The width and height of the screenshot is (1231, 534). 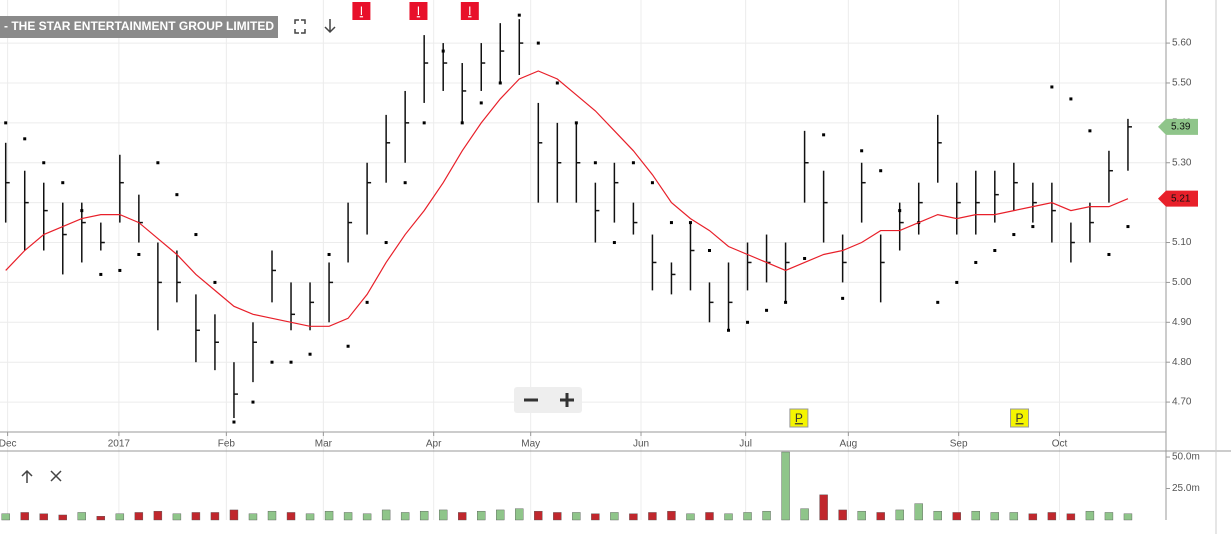 I want to click on move-up, so click(x=27, y=476).